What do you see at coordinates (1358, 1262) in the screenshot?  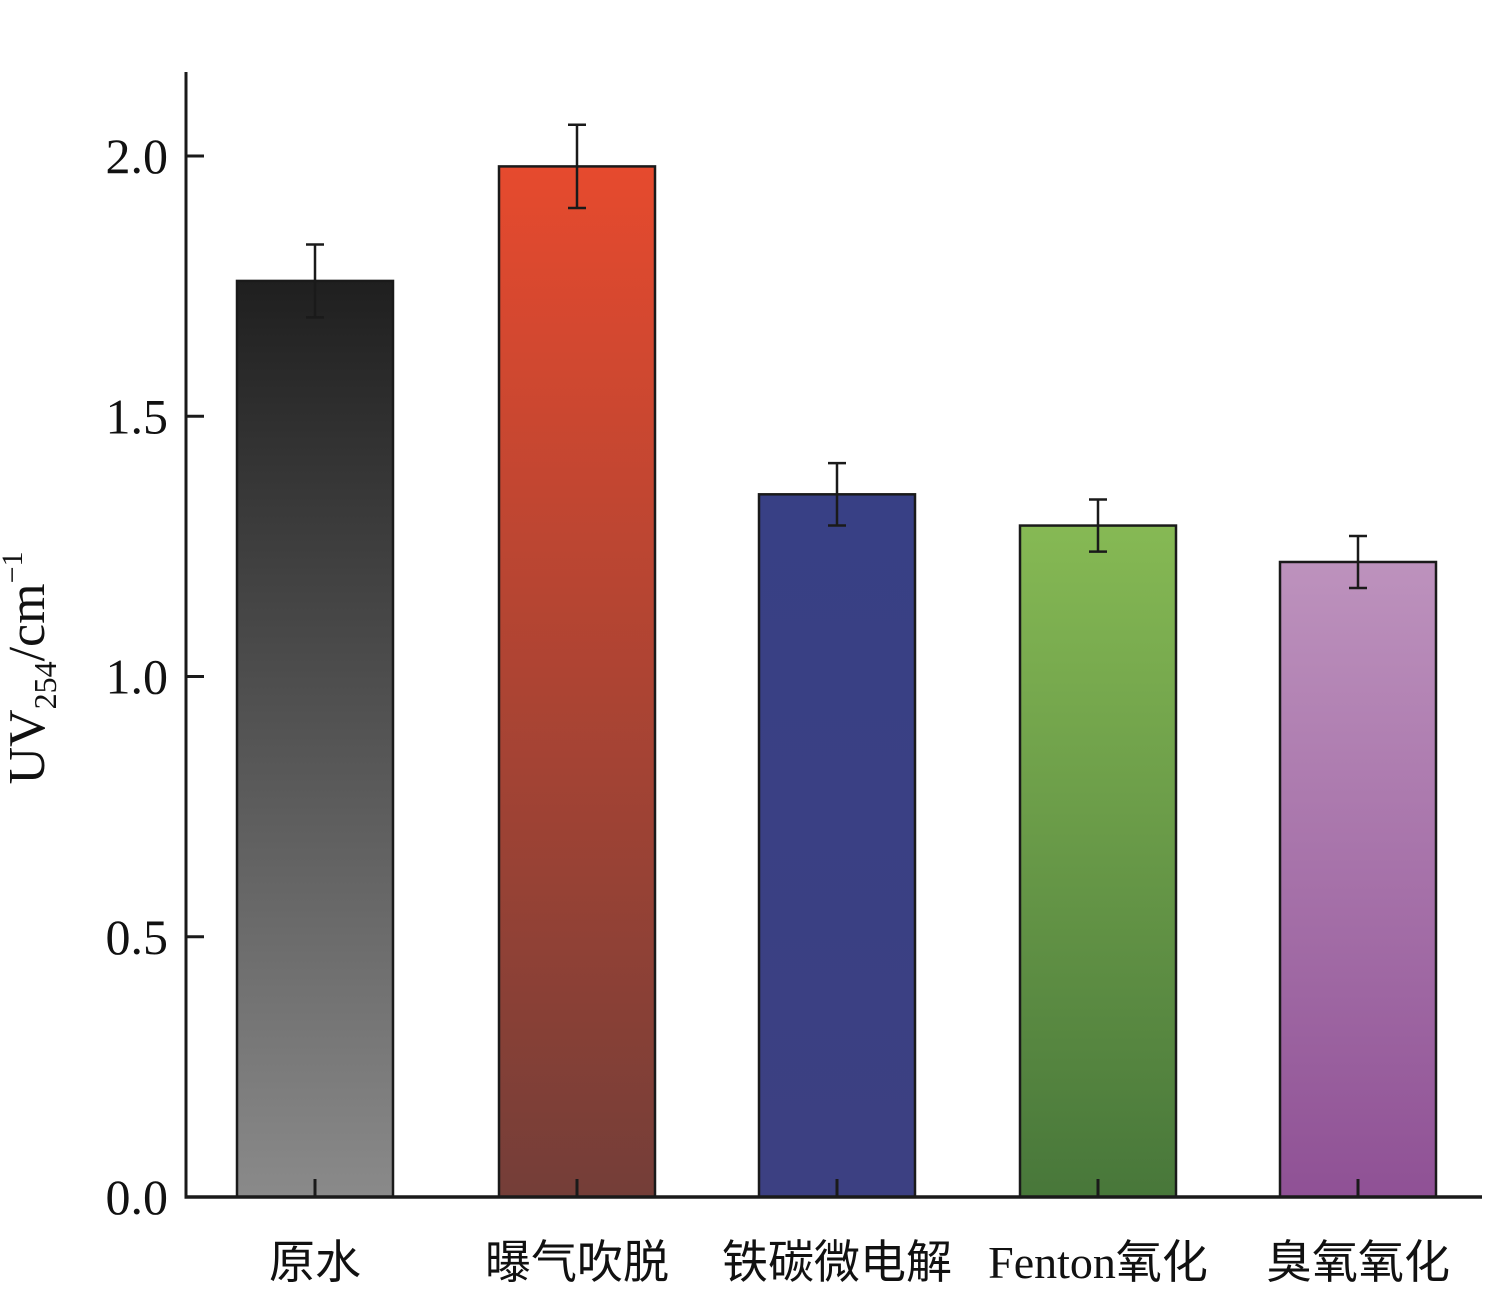 I see `x-tick-label-4: 臭氧氧化` at bounding box center [1358, 1262].